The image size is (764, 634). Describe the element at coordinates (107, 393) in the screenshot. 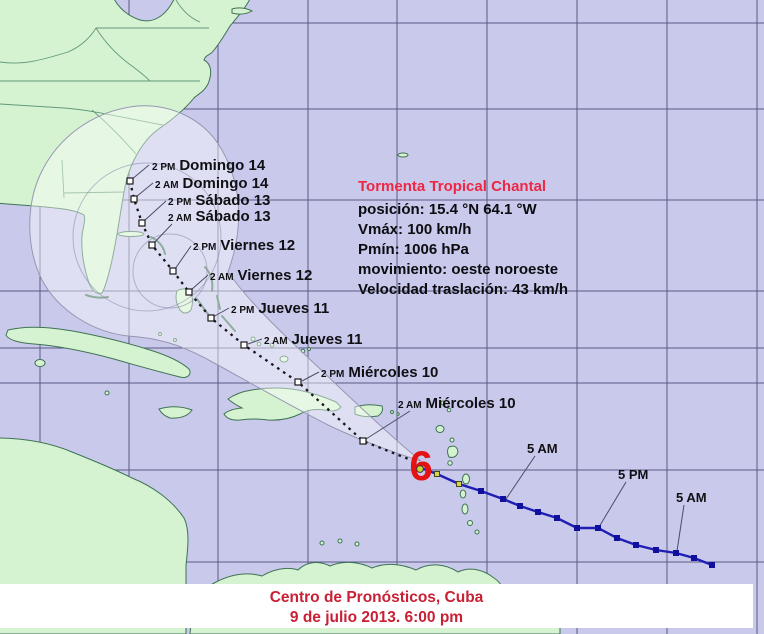

I see `cayman-islands` at that location.